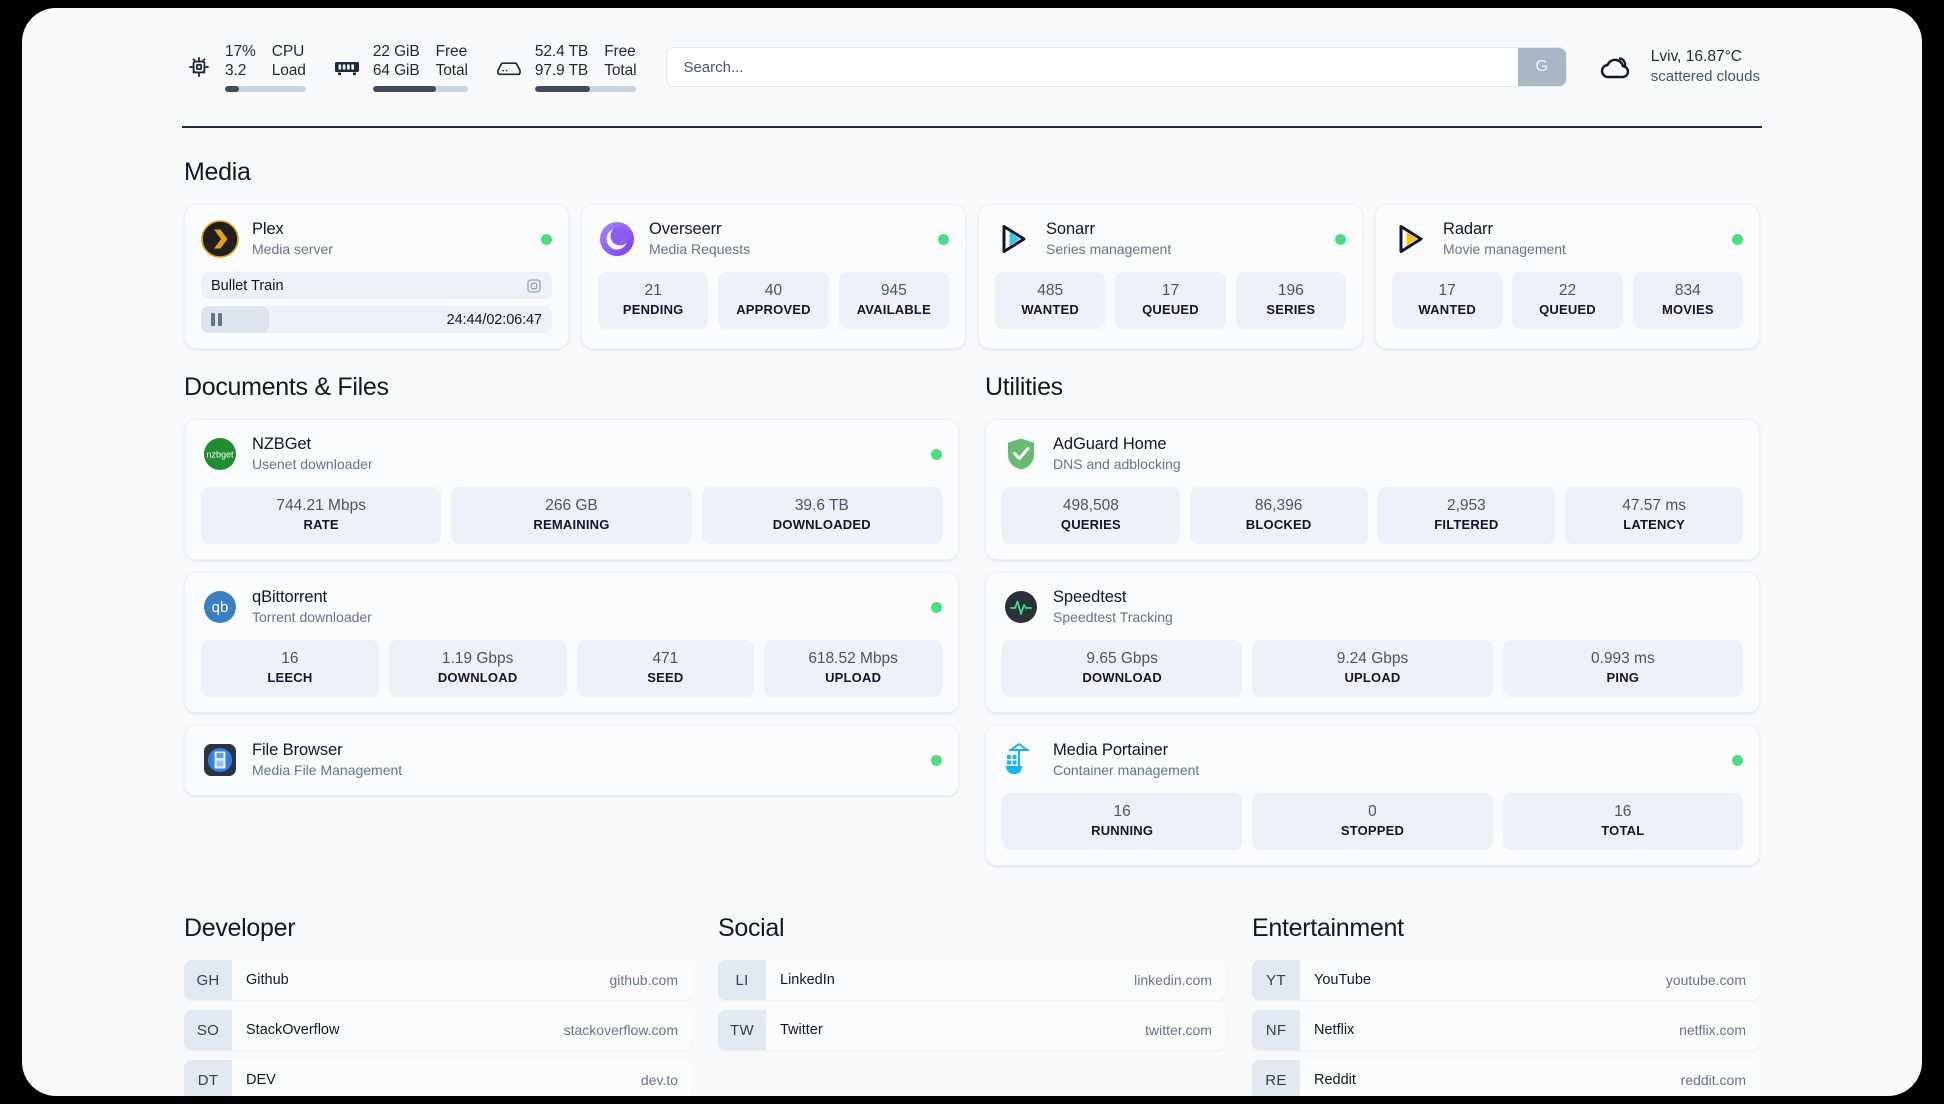  I want to click on stat-tile: 9.24 Gbps UPLOAD, so click(1372, 668).